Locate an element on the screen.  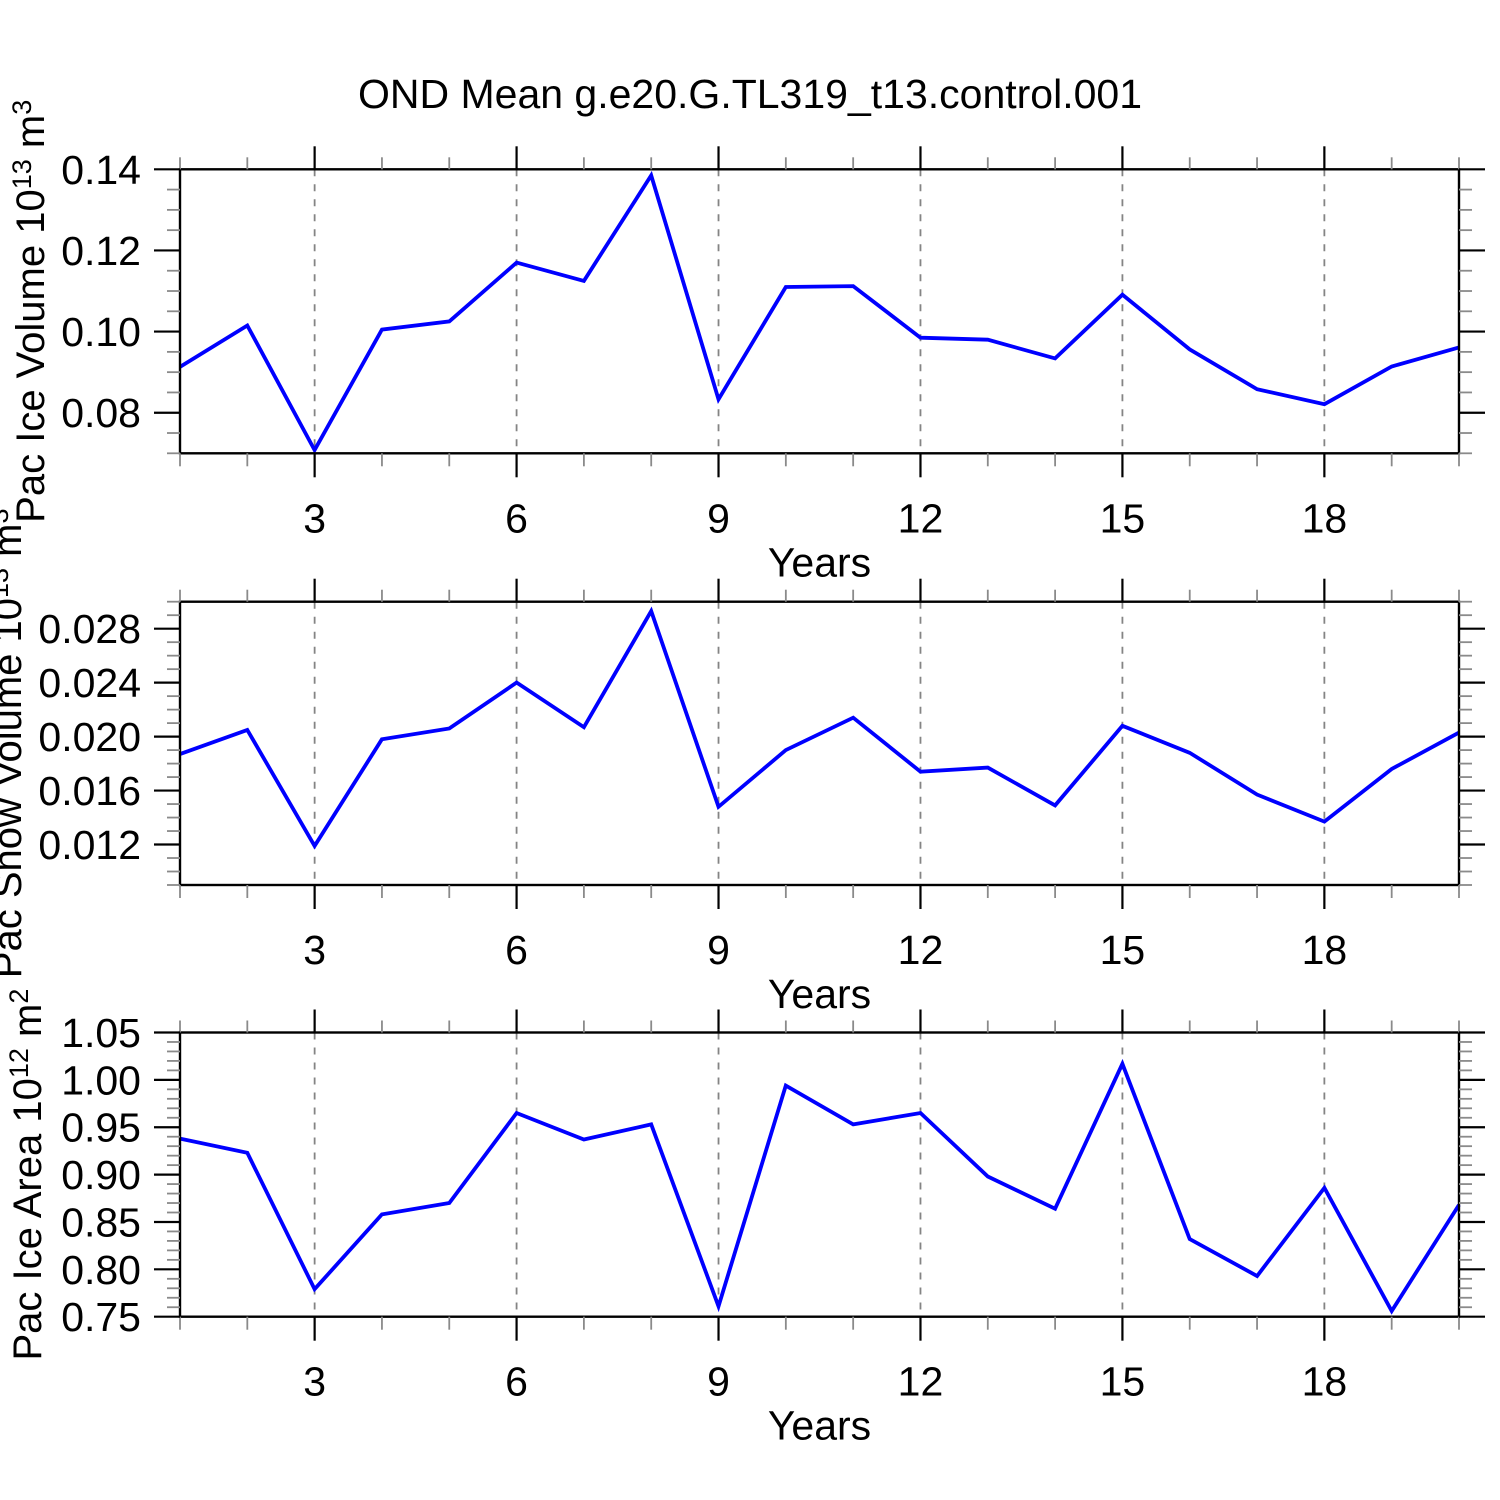
y-axis-tick-label: 0.95 is located at coordinates (101, 1128).